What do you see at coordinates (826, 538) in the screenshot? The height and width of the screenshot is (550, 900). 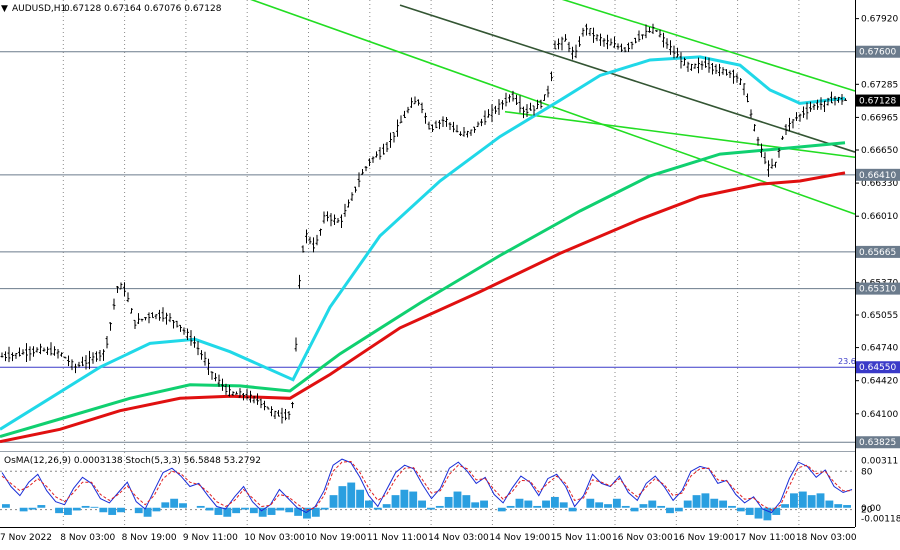 I see `time-axis-label: 18 Nov 03:00` at bounding box center [826, 538].